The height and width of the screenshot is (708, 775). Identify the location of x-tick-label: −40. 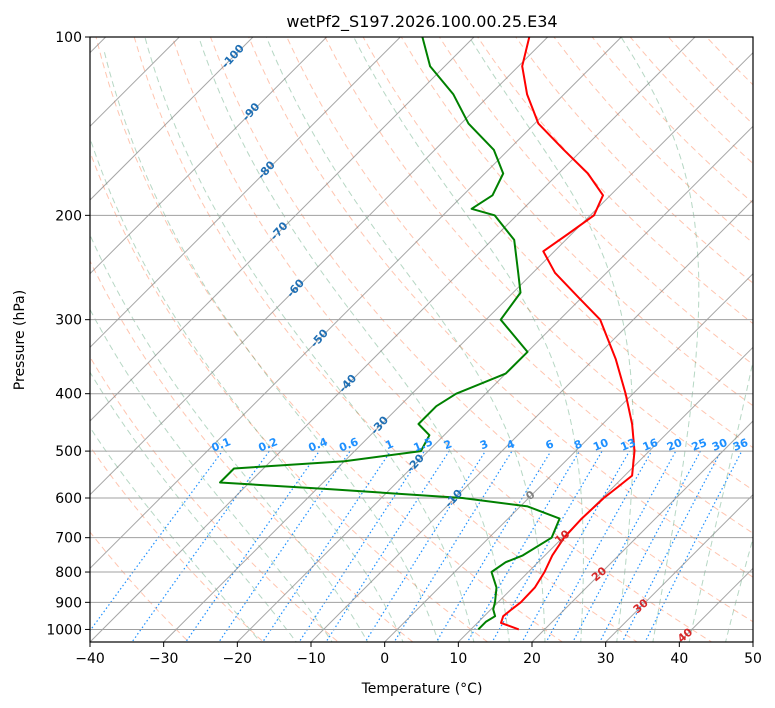
(90, 659).